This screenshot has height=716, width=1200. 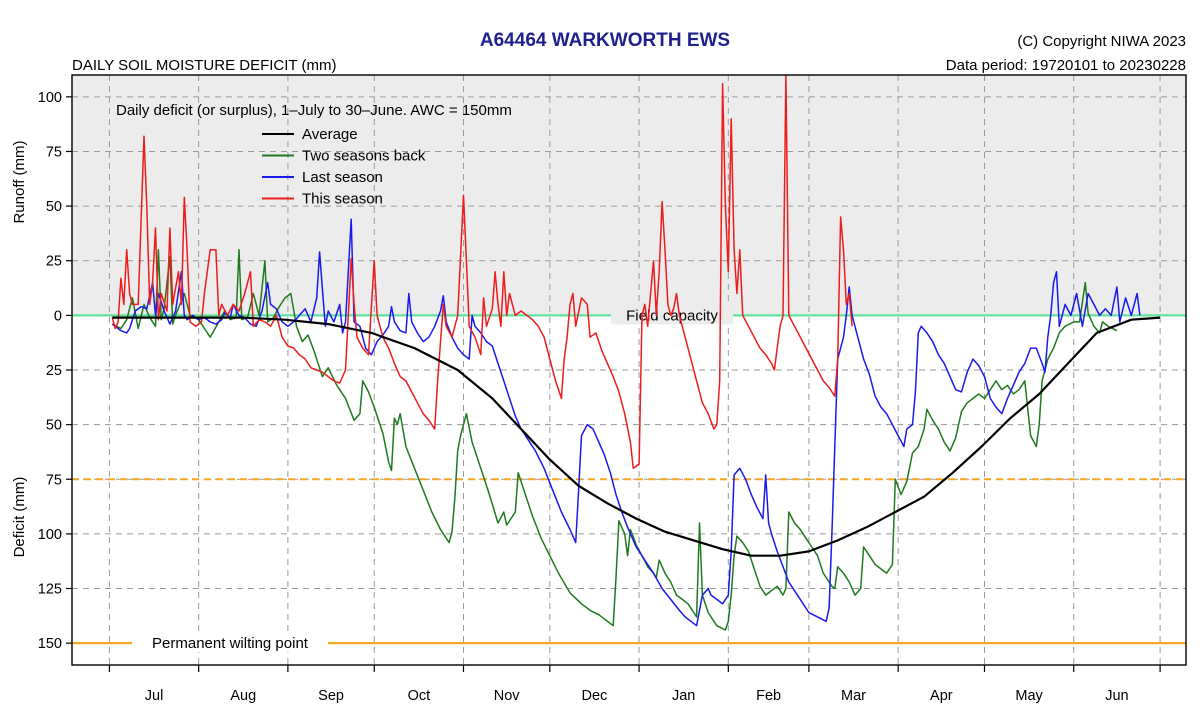 I want to click on chart-title: A64464 WARKWORTH EWS, so click(x=605, y=40).